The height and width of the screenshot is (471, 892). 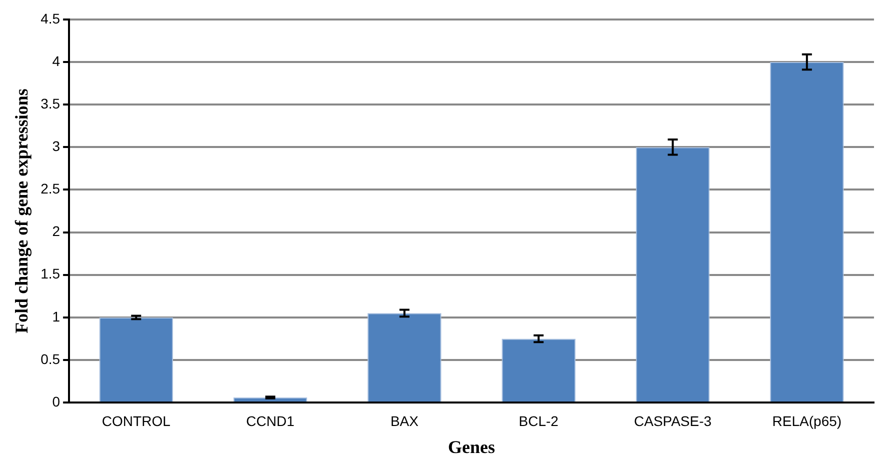 What do you see at coordinates (21, 211) in the screenshot?
I see `y-axis-title: Fold change of gene expressions` at bounding box center [21, 211].